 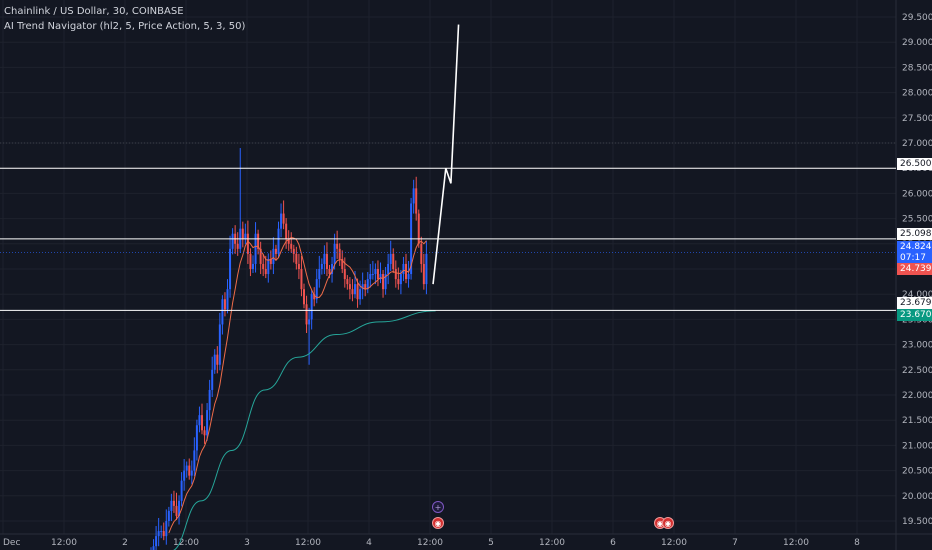 What do you see at coordinates (125, 543) in the screenshot?
I see `time-tick-label: 2` at bounding box center [125, 543].